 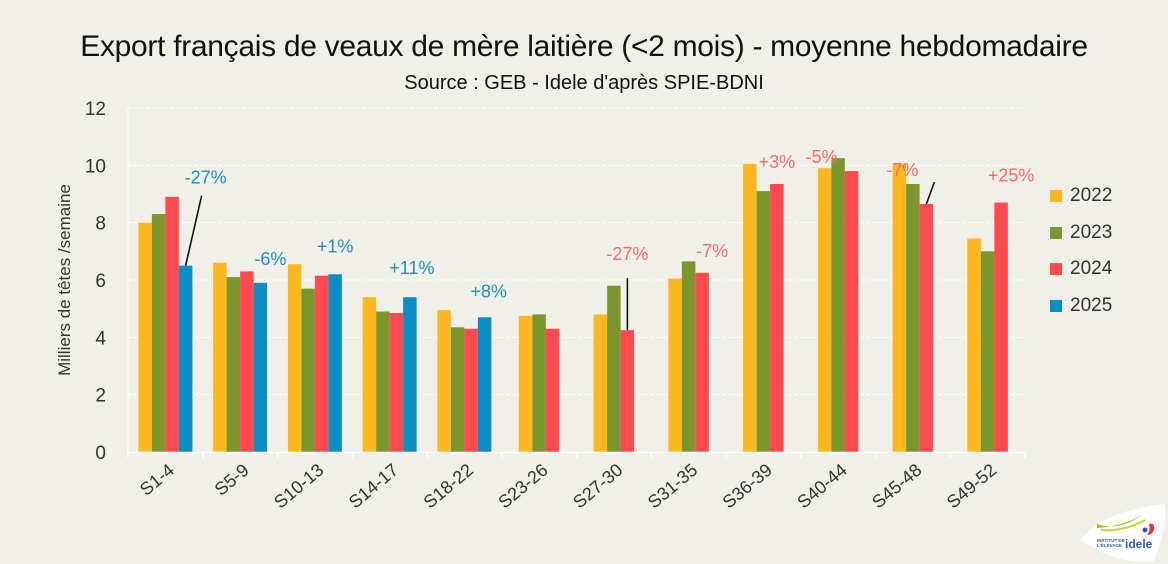 I want to click on legend-item-2025: 2025, so click(x=1081, y=306).